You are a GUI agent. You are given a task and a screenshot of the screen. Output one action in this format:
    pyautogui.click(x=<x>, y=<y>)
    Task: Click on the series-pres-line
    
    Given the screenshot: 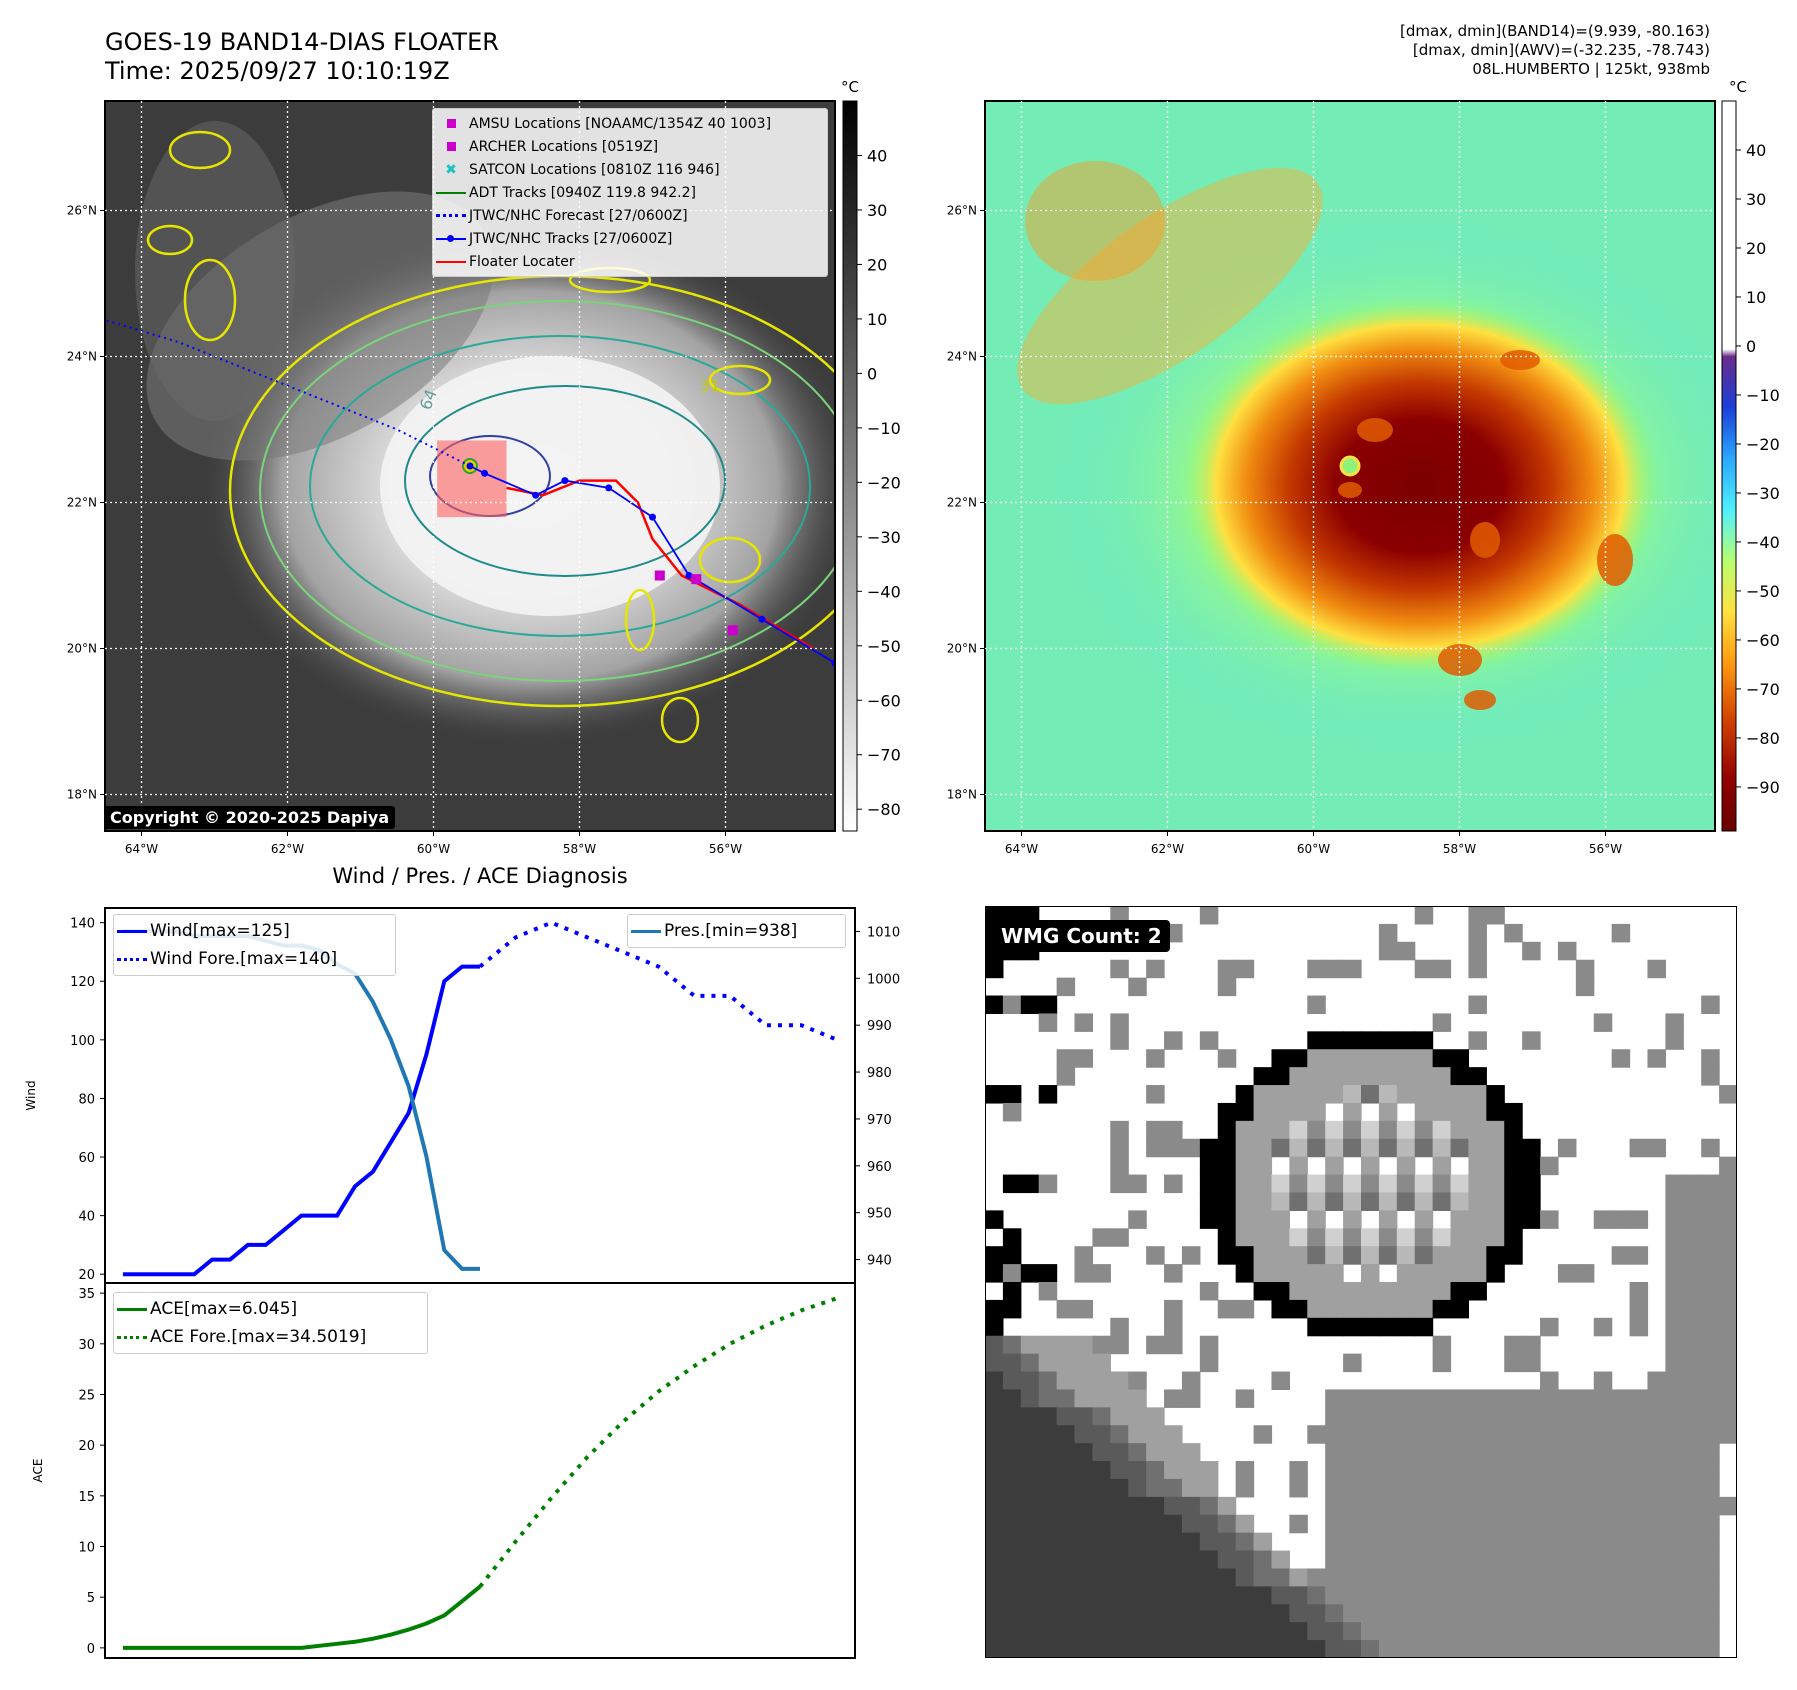 What is the action you would take?
    pyautogui.click(x=301, y=1100)
    